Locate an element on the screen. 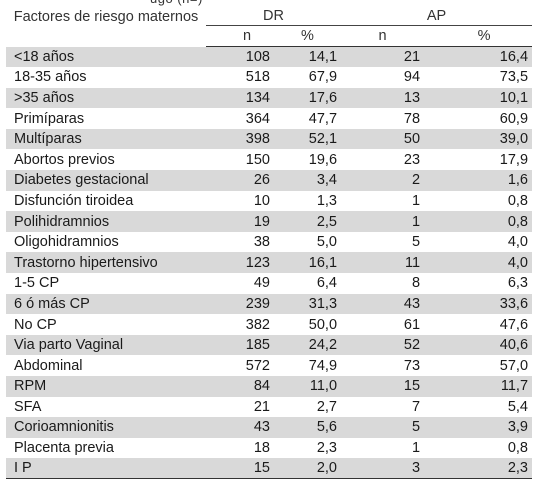  cell-dr-n: 108 is located at coordinates (240, 57).